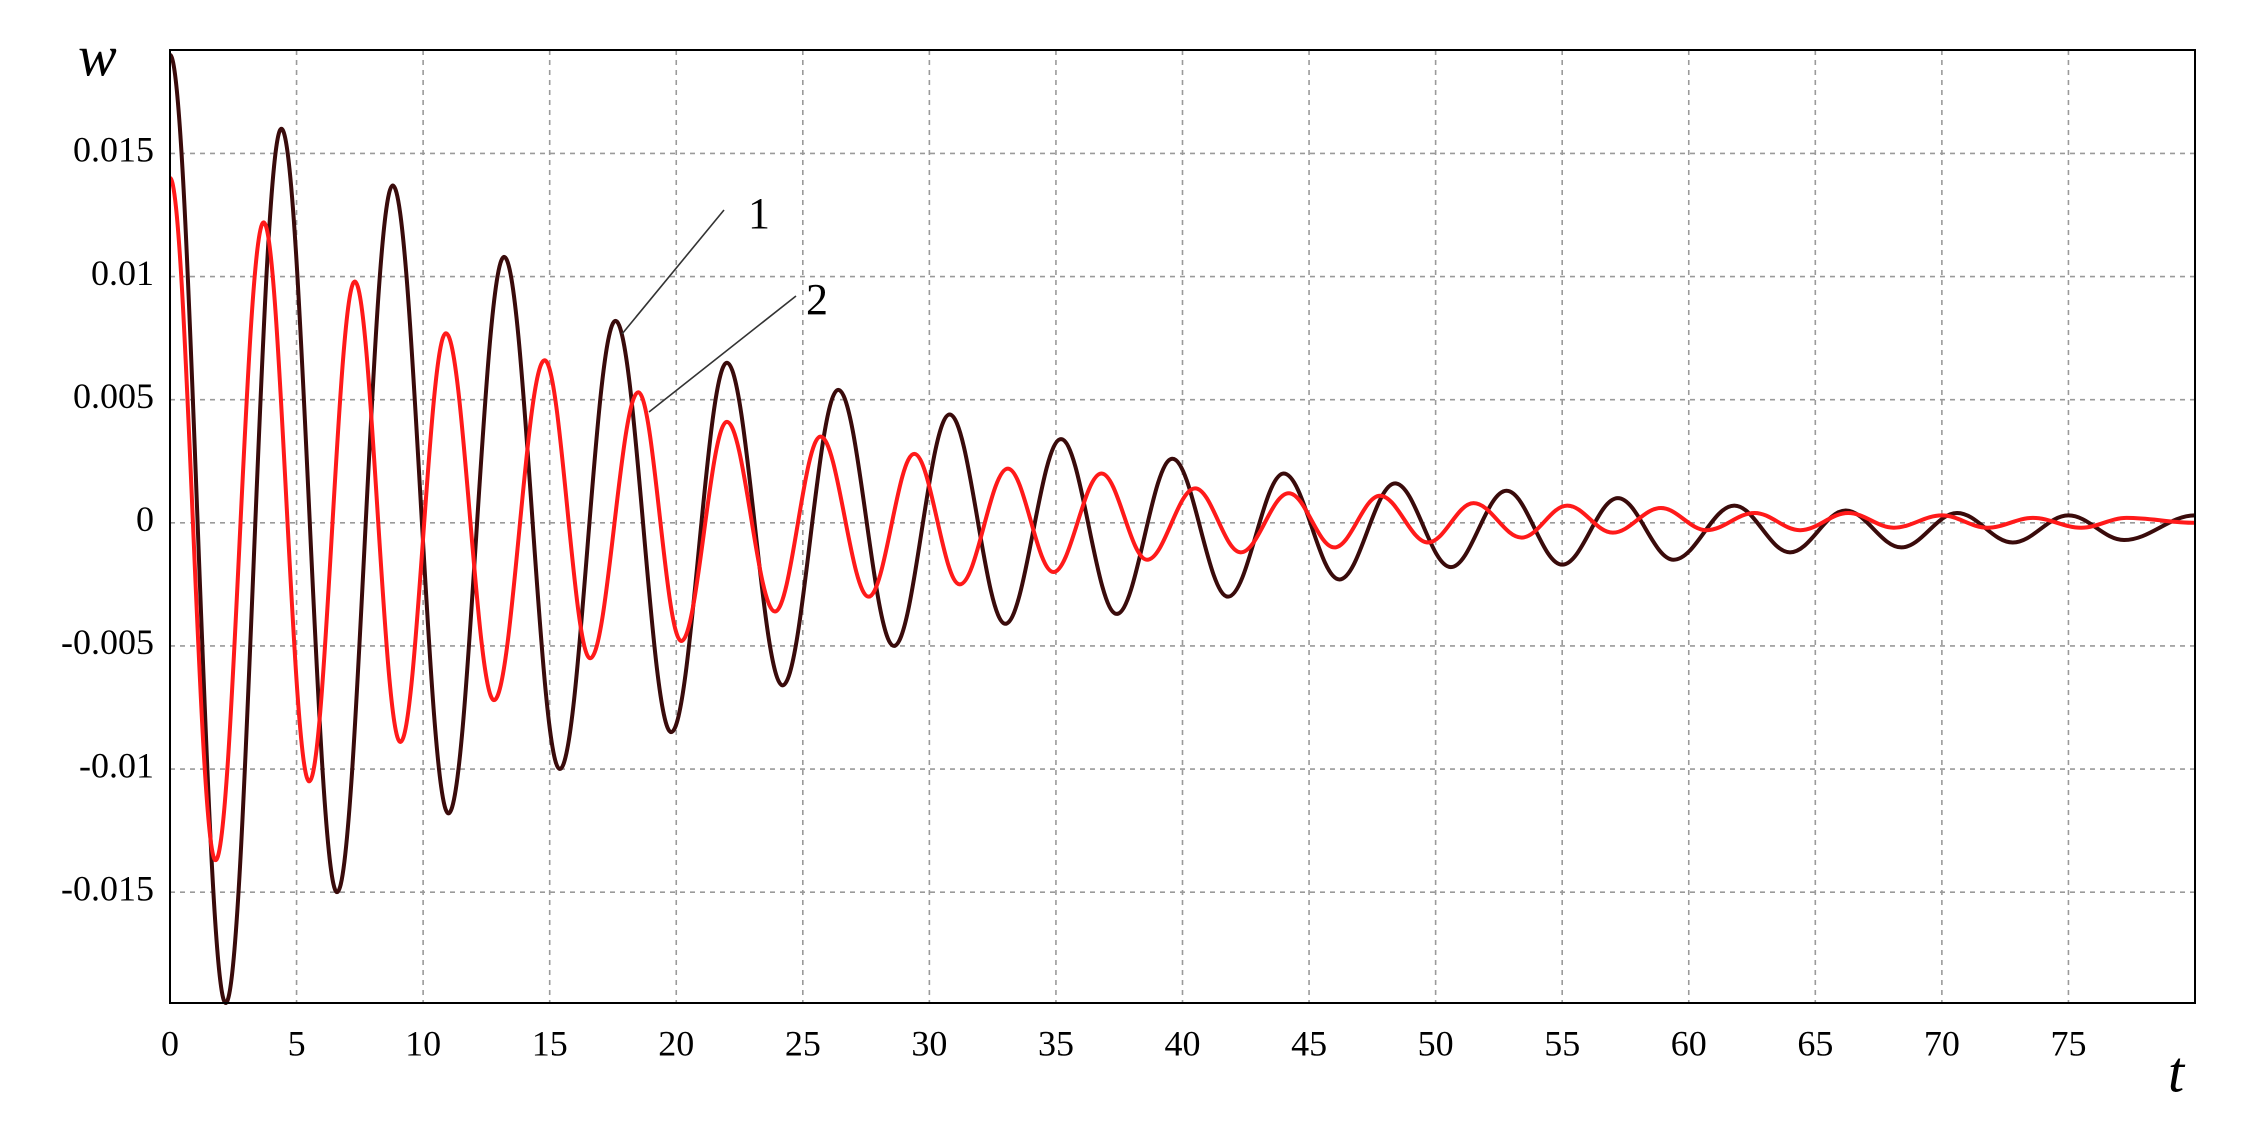  Describe the element at coordinates (113, 396) in the screenshot. I see `y-tick-label: 0.005` at that location.